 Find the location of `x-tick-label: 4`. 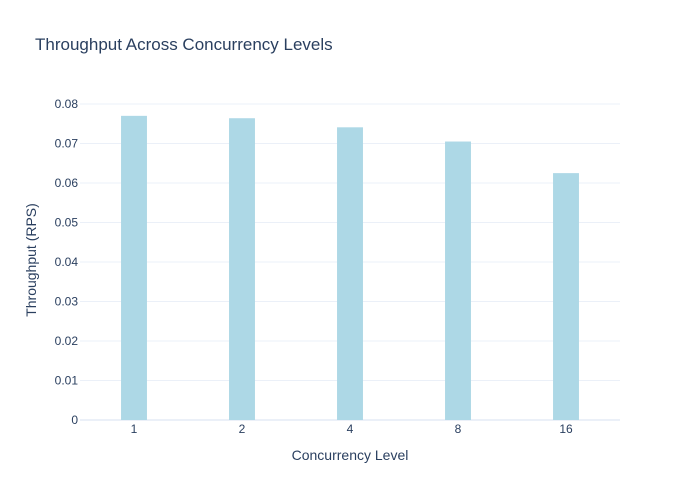

x-tick-label: 4 is located at coordinates (350, 429).